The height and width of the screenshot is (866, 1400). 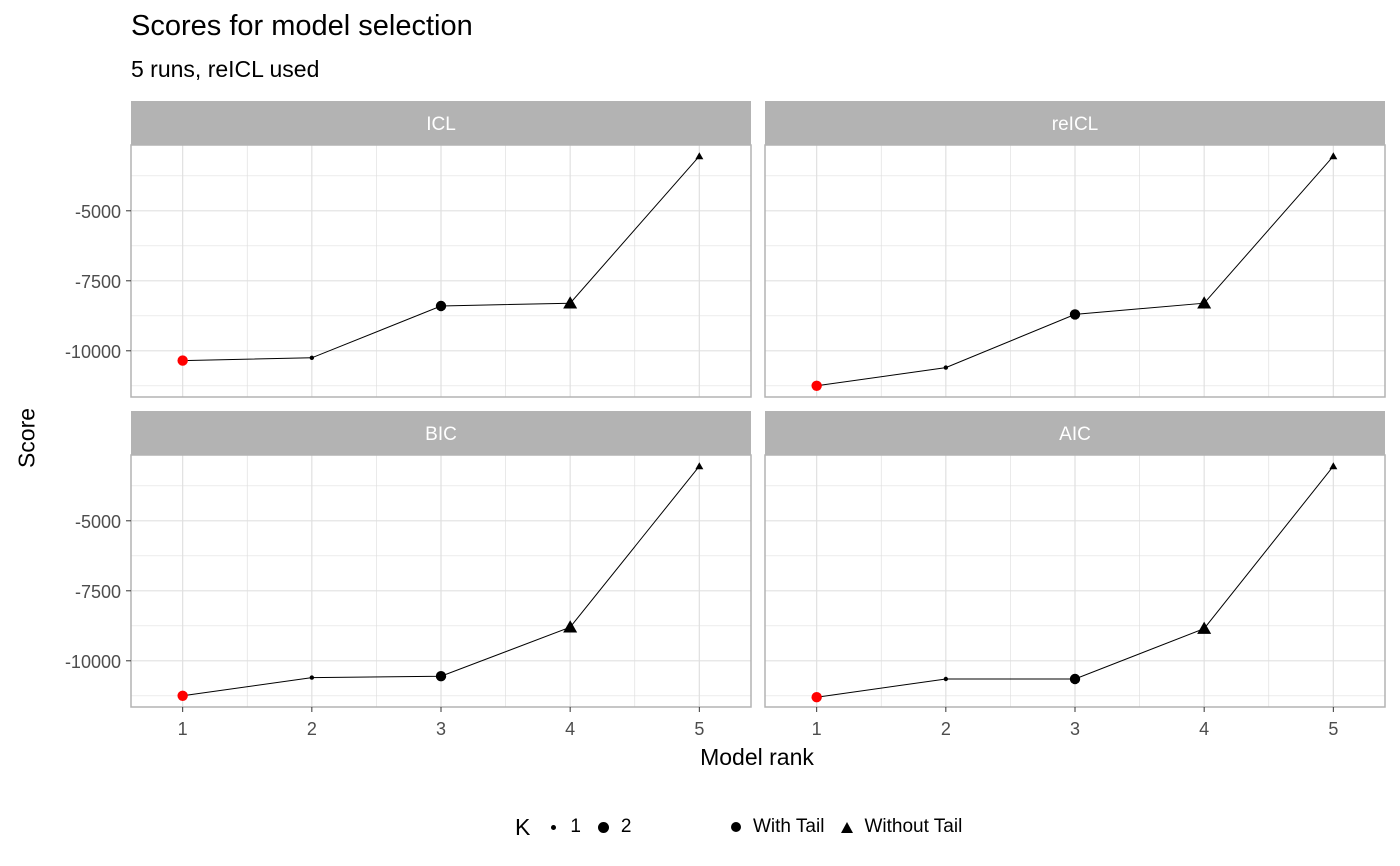 I want to click on legend-size-item-1: 1, so click(x=562, y=827).